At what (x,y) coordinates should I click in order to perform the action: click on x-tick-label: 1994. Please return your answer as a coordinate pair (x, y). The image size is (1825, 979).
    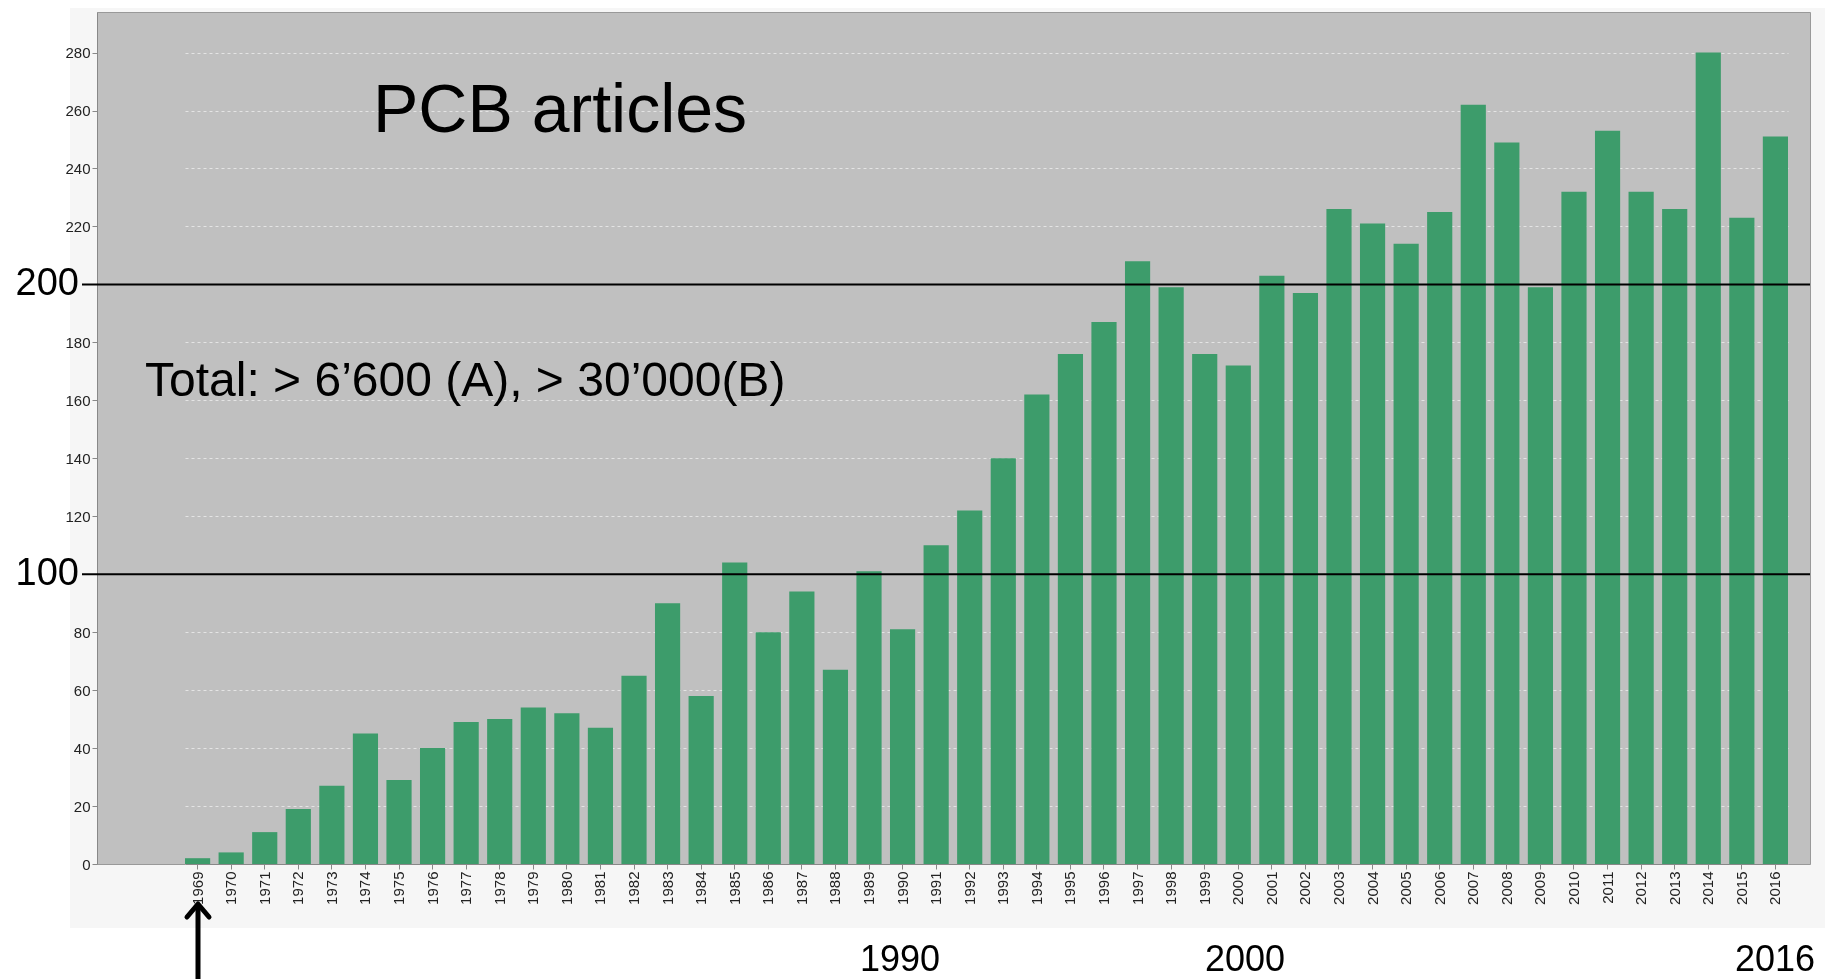
    Looking at the image, I should click on (1036, 888).